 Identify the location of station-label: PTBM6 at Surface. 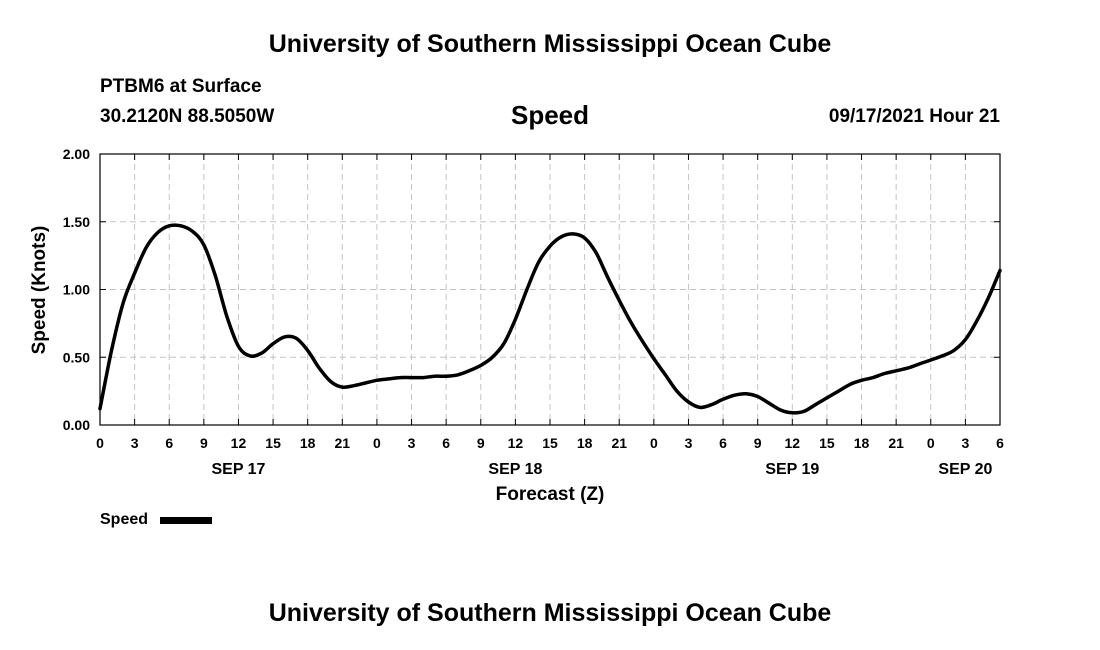
(181, 86).